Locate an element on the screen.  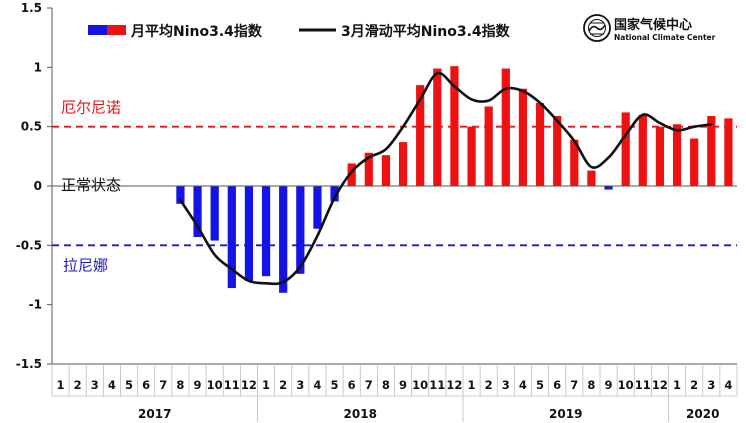
reference-label: 正常状态 is located at coordinates (91, 185).